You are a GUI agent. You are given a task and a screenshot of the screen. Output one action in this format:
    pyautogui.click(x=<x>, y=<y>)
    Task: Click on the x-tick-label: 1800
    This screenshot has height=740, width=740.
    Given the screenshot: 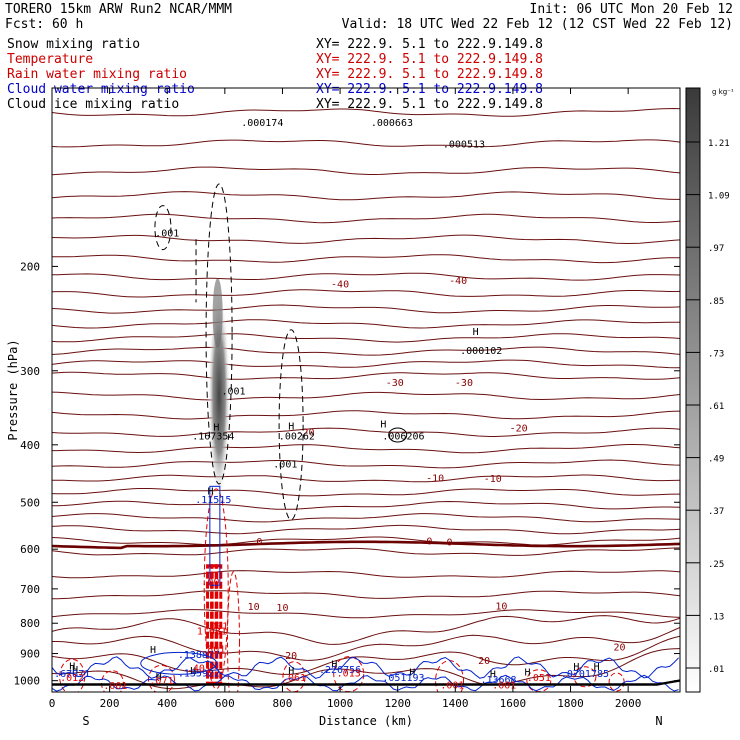 What is the action you would take?
    pyautogui.click(x=570, y=703)
    